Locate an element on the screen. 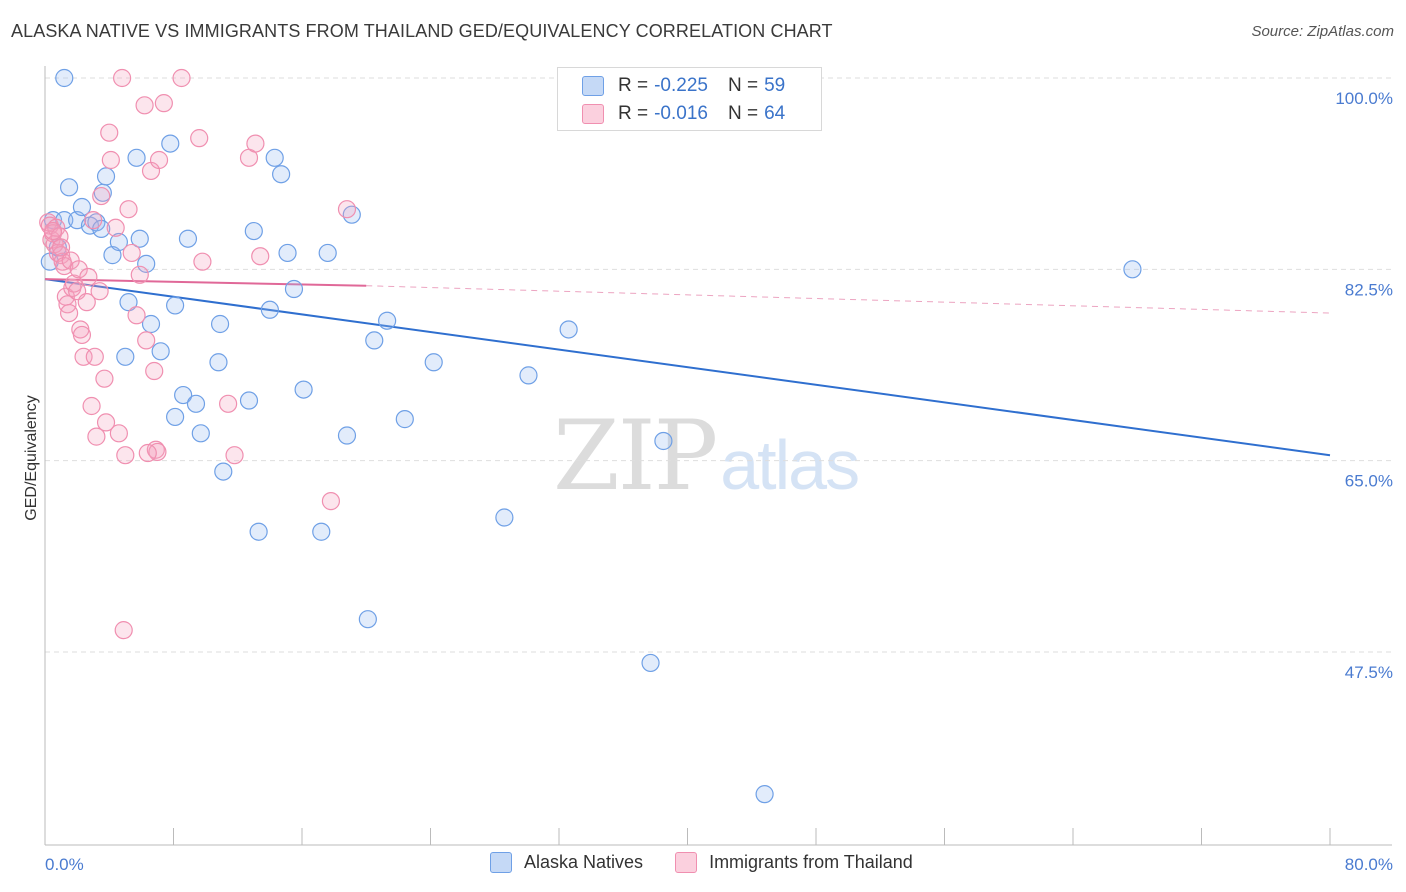  watermark-atlas: atlas is located at coordinates (790, 465).